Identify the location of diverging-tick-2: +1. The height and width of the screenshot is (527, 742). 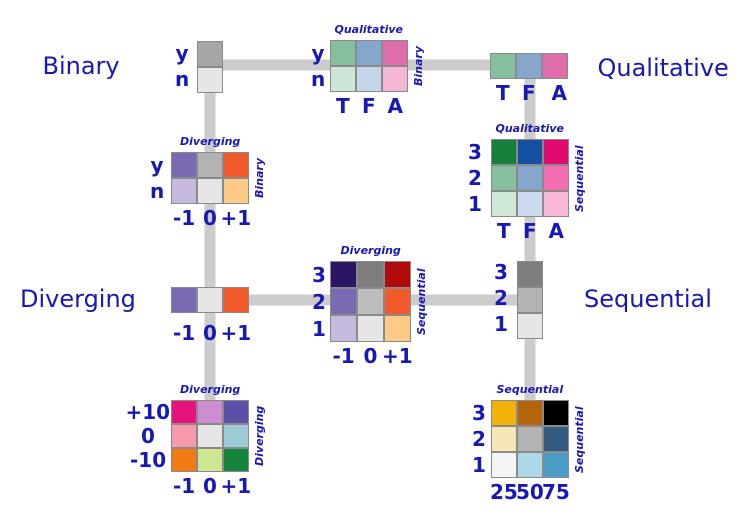
(236, 333).